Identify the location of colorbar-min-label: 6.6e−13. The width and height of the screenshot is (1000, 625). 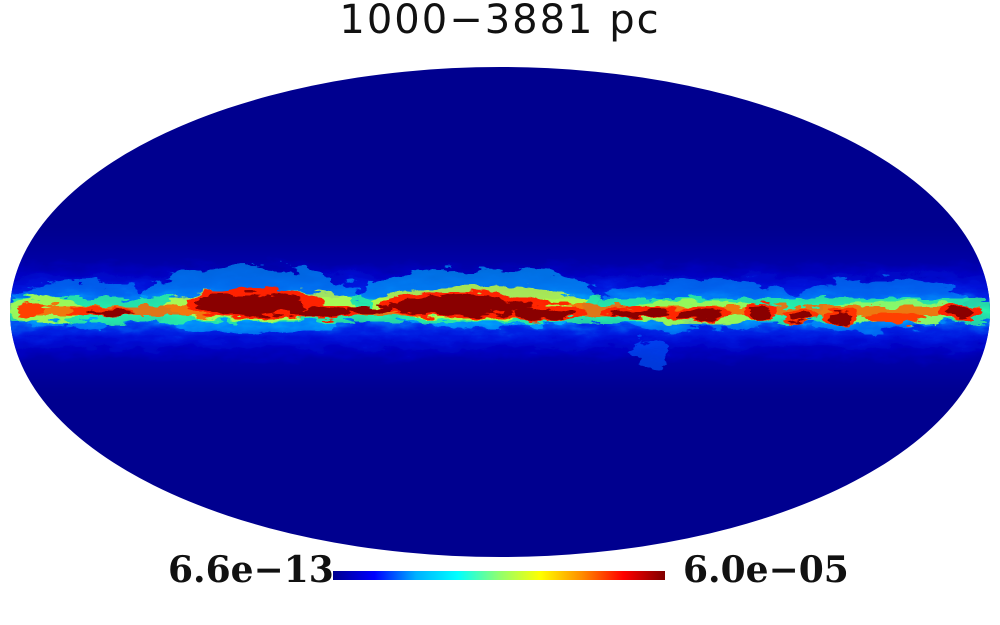
(251, 570).